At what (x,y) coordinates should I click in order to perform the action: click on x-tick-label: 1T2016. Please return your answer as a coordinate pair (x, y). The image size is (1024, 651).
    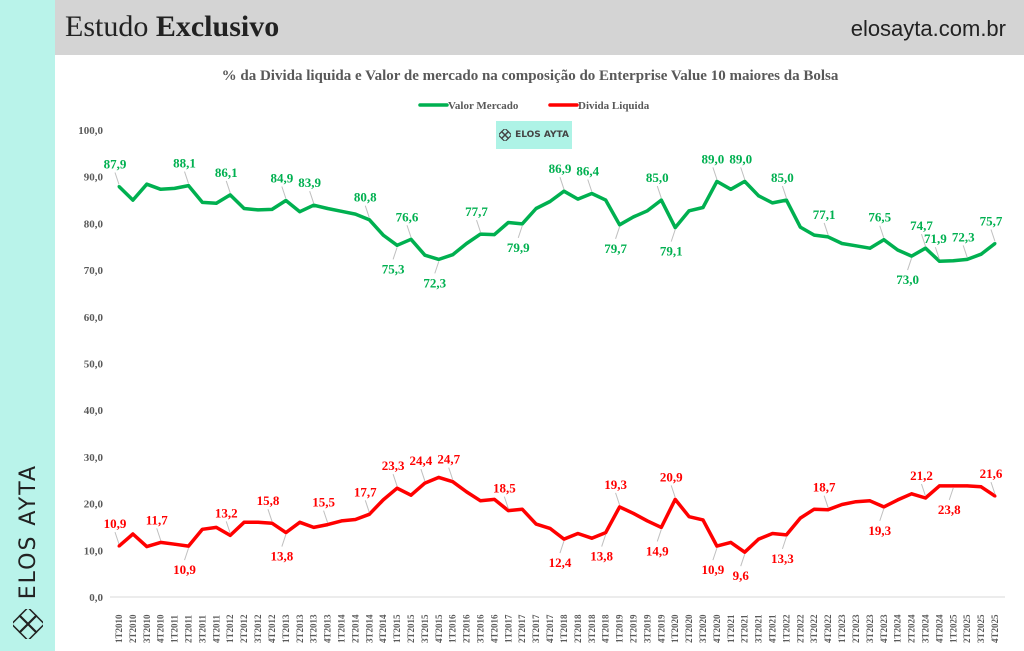
    Looking at the image, I should click on (453, 628).